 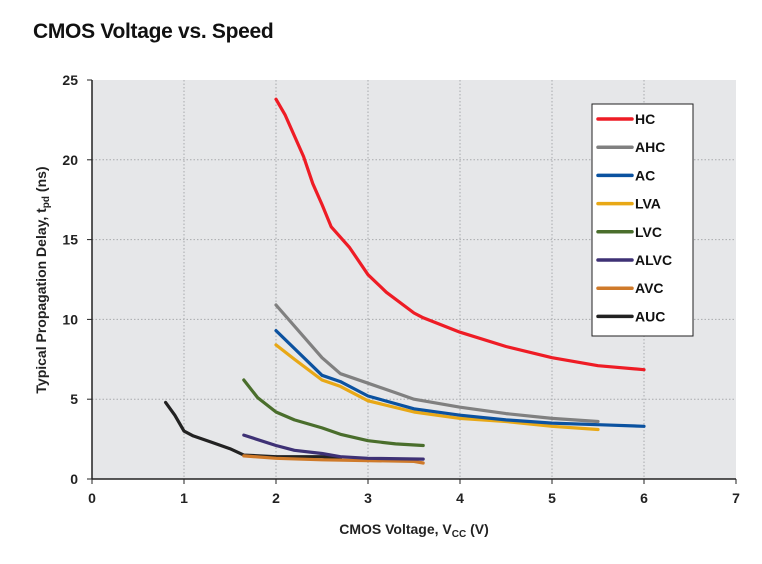 I want to click on legend-label-hc: HC, so click(x=645, y=119).